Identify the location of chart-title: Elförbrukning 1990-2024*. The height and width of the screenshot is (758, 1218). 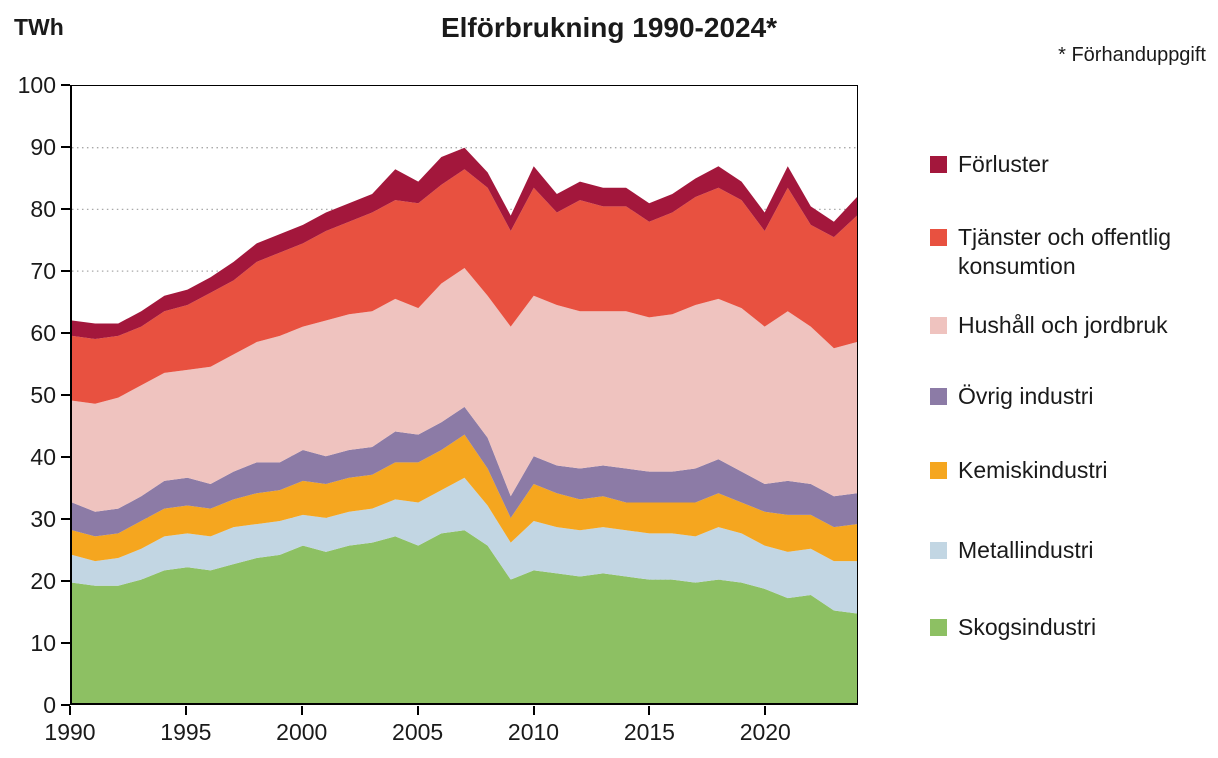
(609, 27).